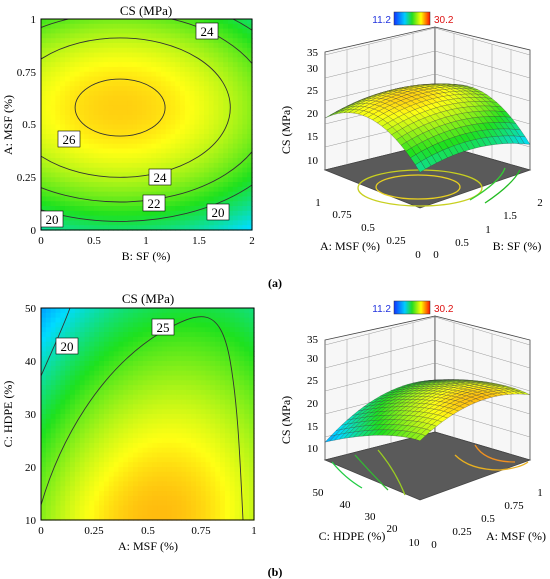 Image resolution: width=550 pixels, height=579 pixels. I want to click on surface-b-x-ticks: 10 20 30 40 50, so click(367, 518).